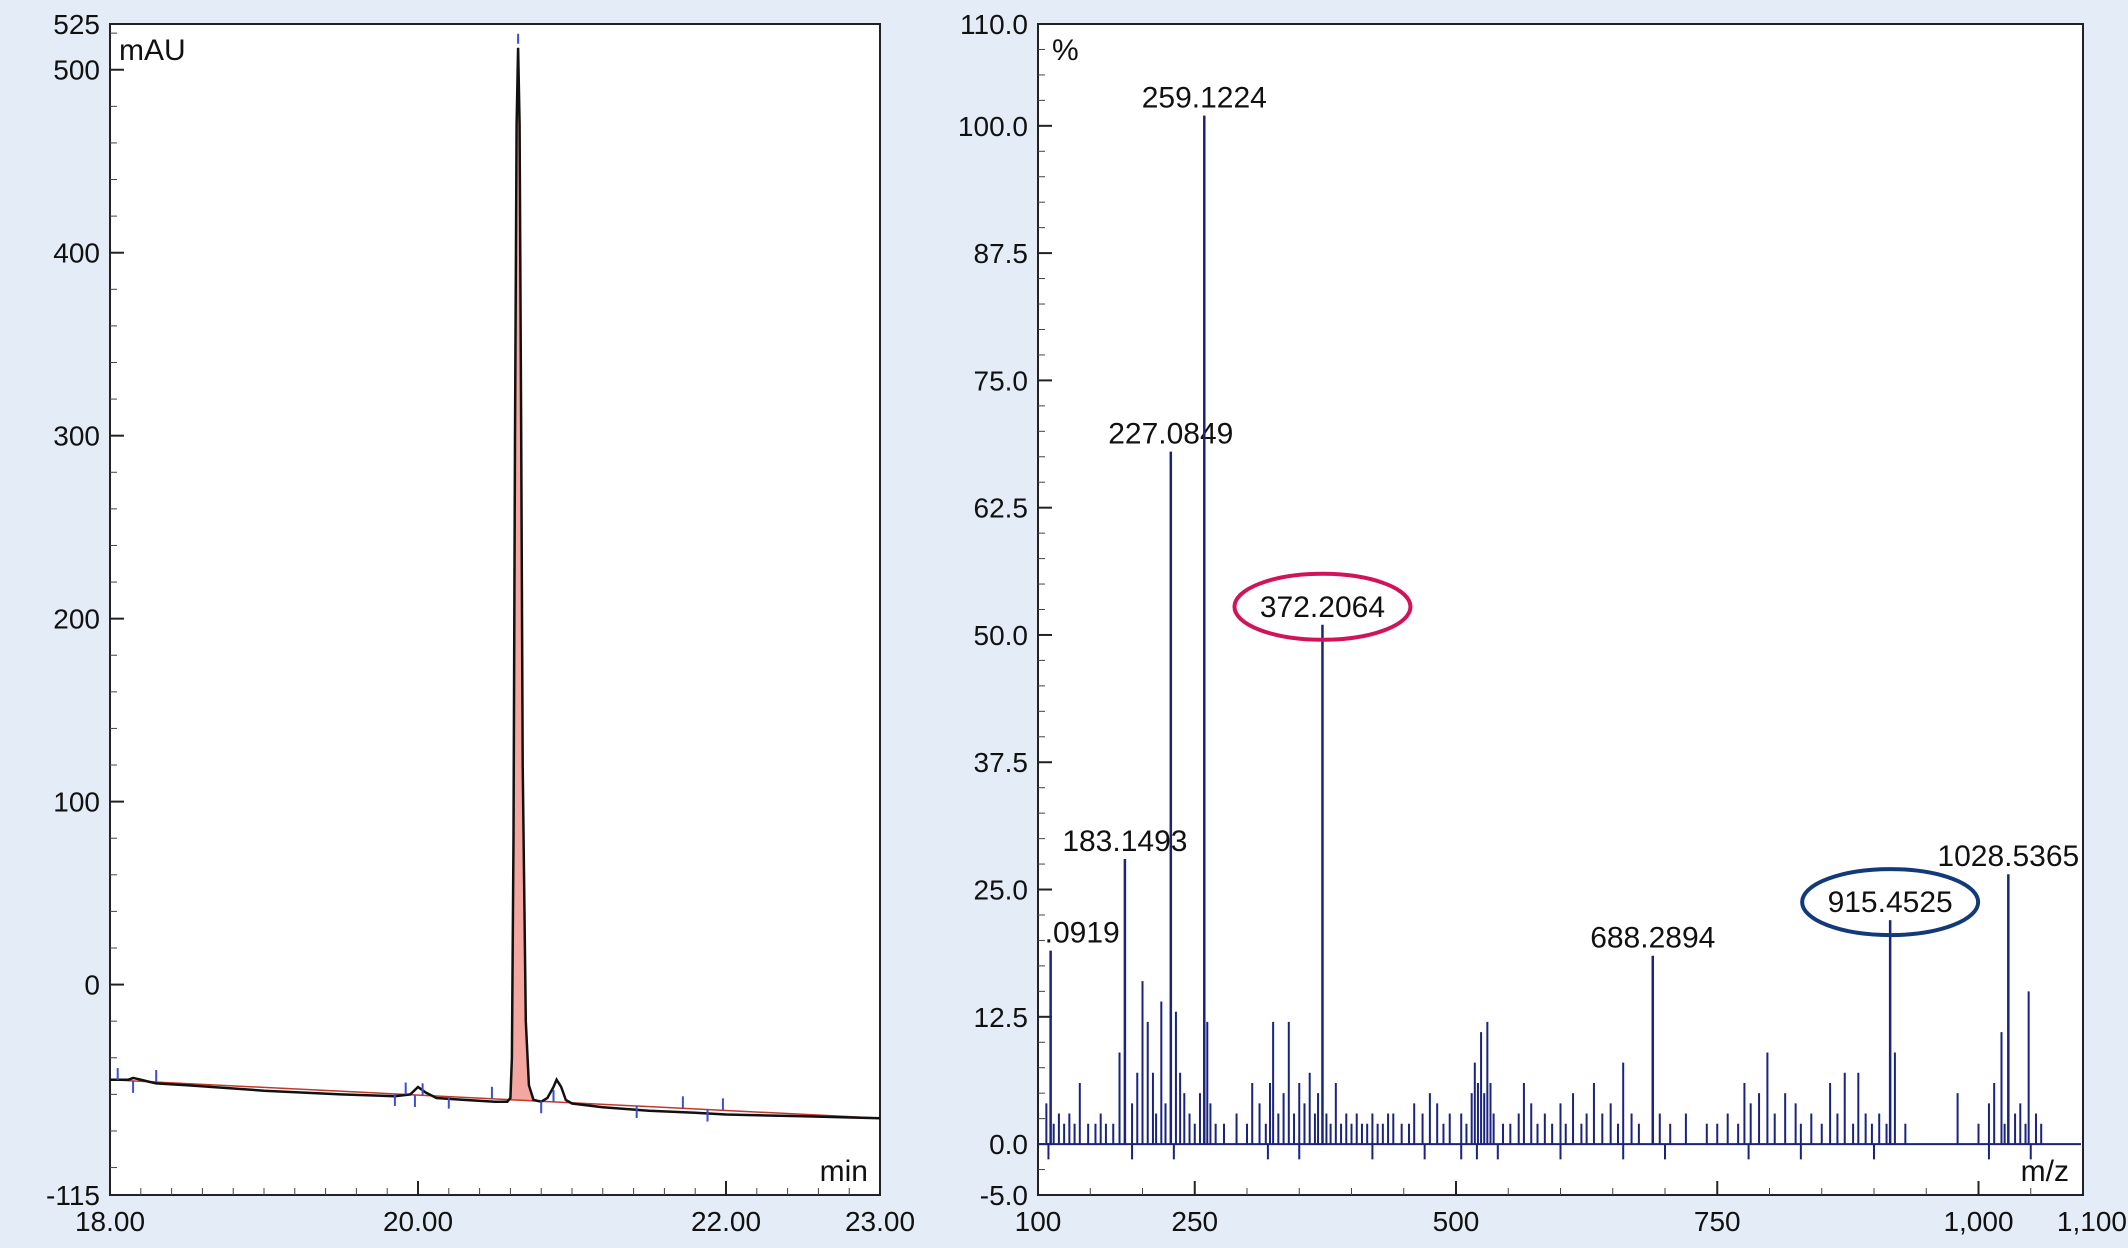 Image resolution: width=2128 pixels, height=1248 pixels. What do you see at coordinates (76, 436) in the screenshot?
I see `chromatogram-y-tick-label: 300` at bounding box center [76, 436].